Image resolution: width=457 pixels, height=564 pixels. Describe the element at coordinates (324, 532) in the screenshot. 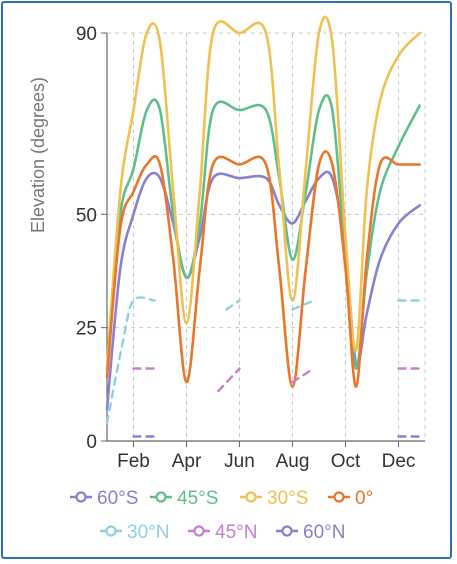

I see `legend-label-60n: 60°N` at that location.